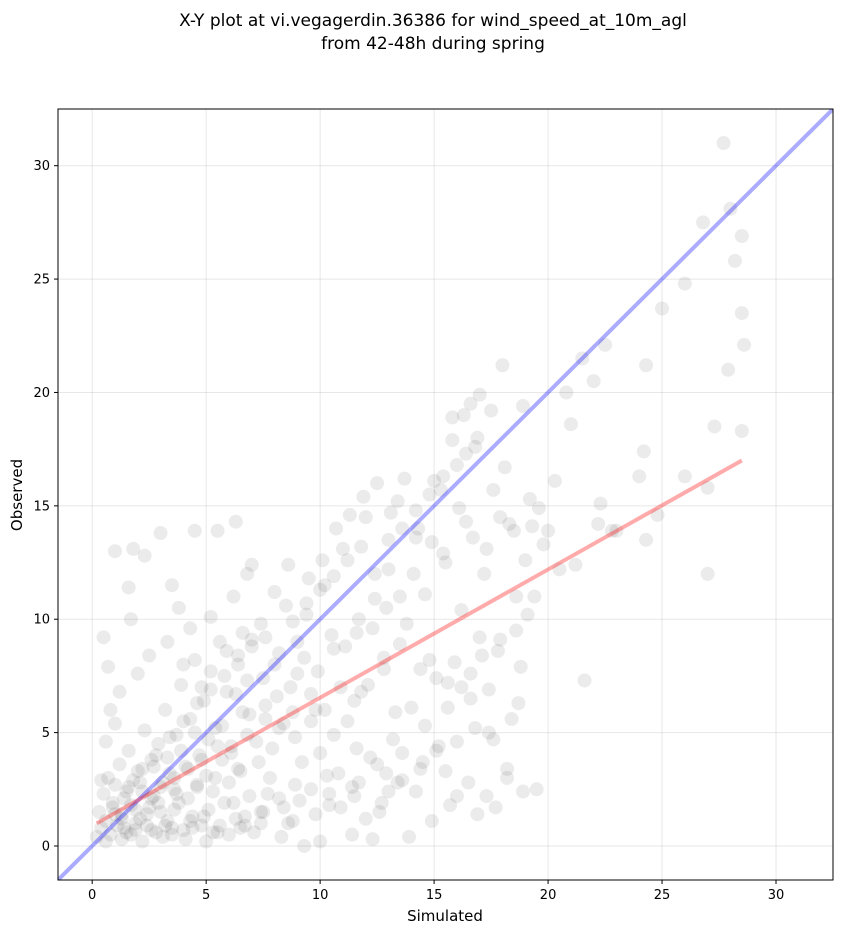  What do you see at coordinates (41, 166) in the screenshot?
I see `y-tick-label: 30` at bounding box center [41, 166].